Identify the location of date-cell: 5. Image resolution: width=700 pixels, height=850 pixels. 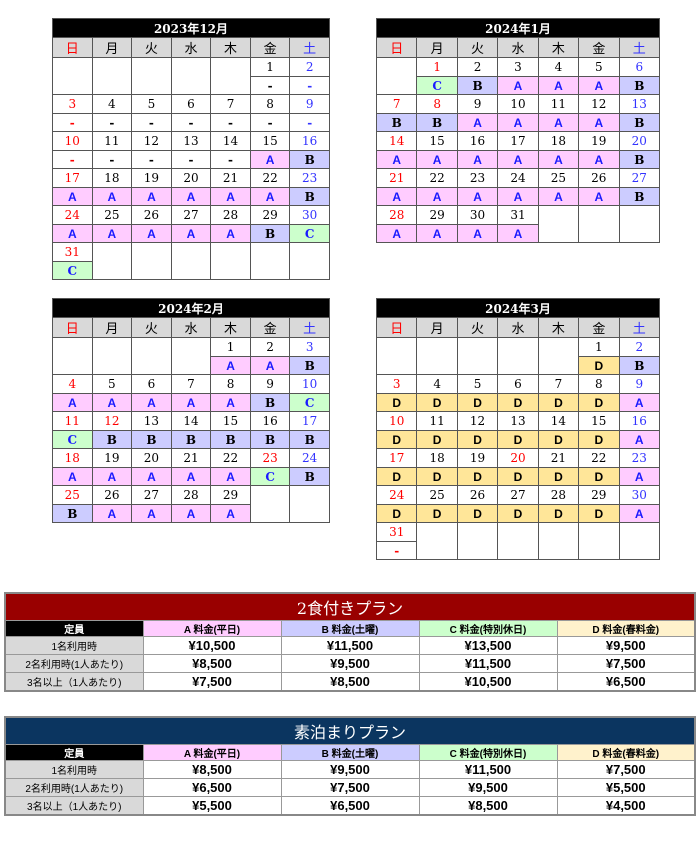
(477, 384).